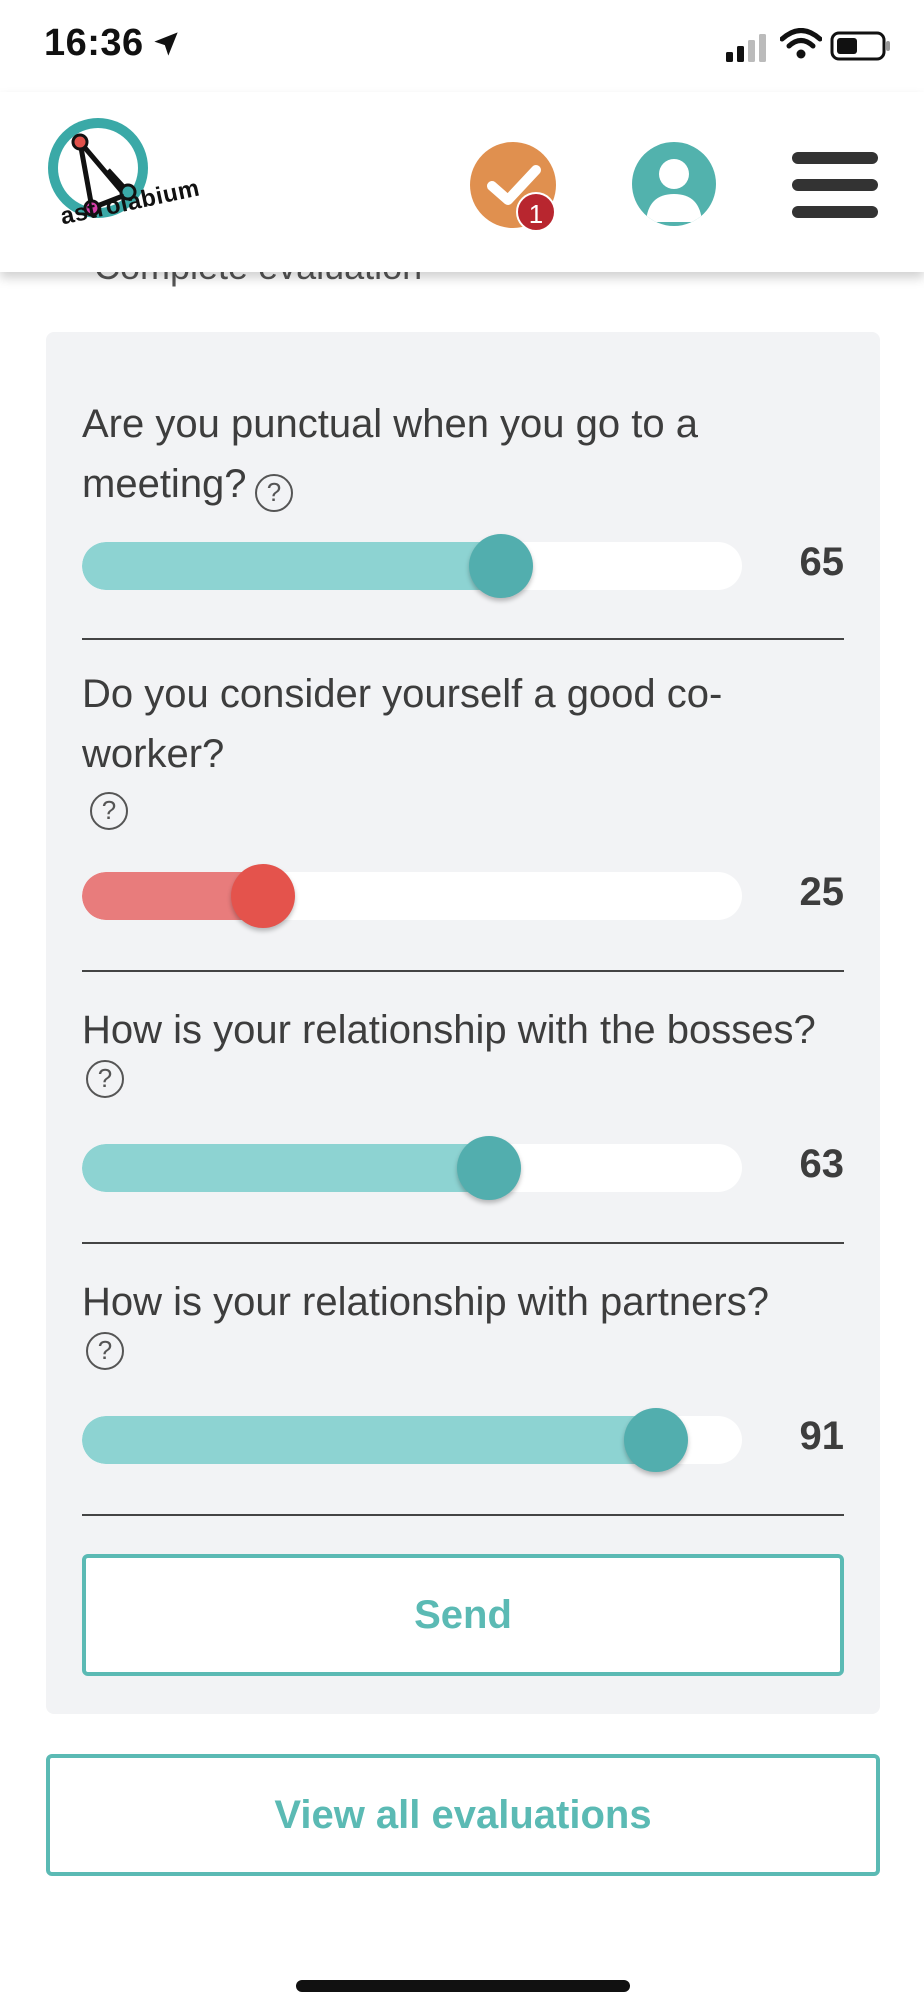 This screenshot has width=924, height=2000. Describe the element at coordinates (462, 182) in the screenshot. I see `app-header: astrolabium 1` at that location.